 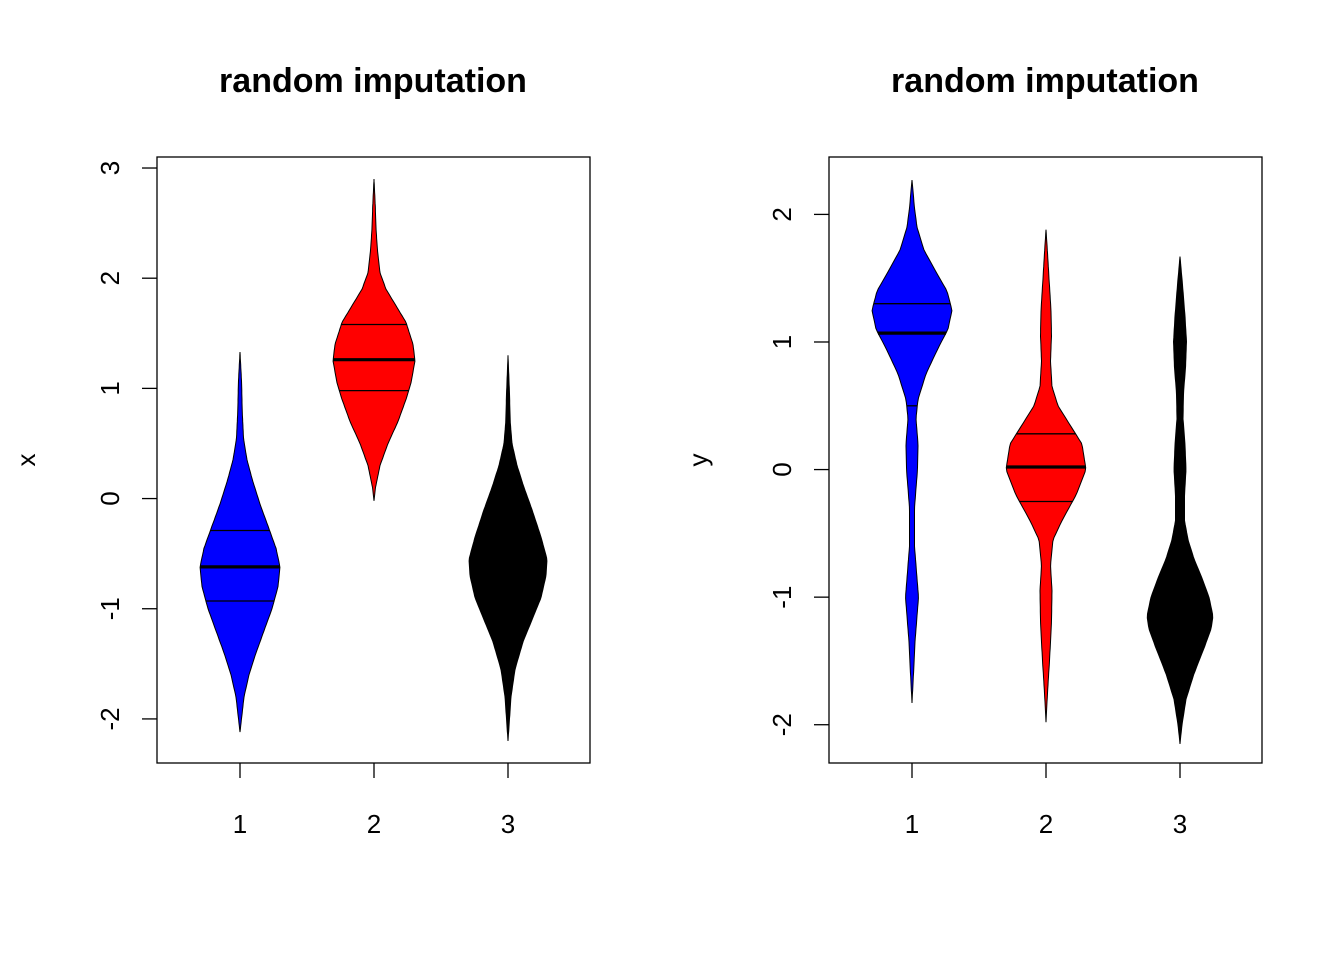 I want to click on right-x-tick-label: 3, so click(x=1180, y=824).